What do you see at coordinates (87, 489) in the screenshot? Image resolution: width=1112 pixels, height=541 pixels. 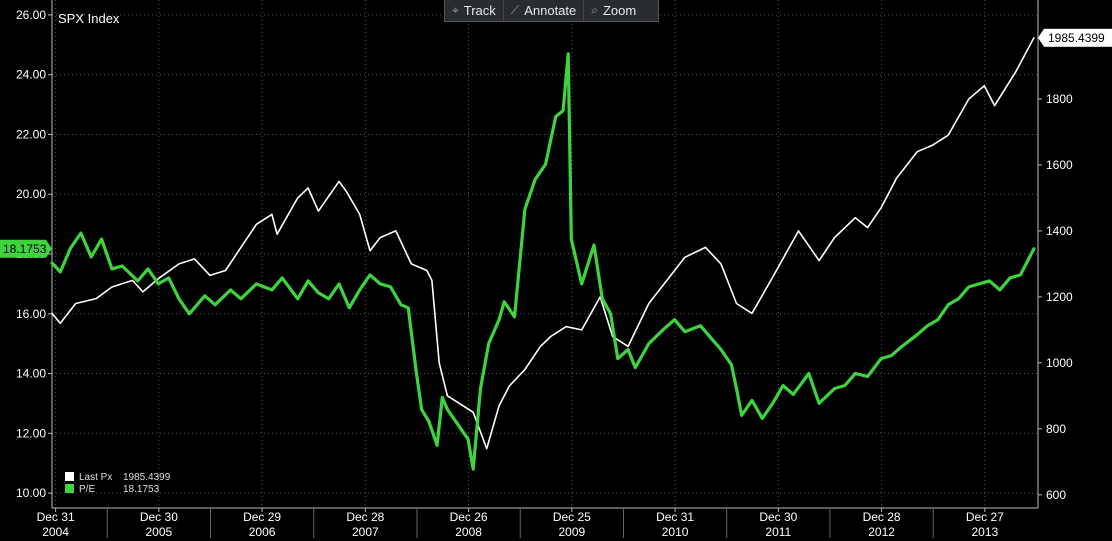 I see `legend-name: P/E` at bounding box center [87, 489].